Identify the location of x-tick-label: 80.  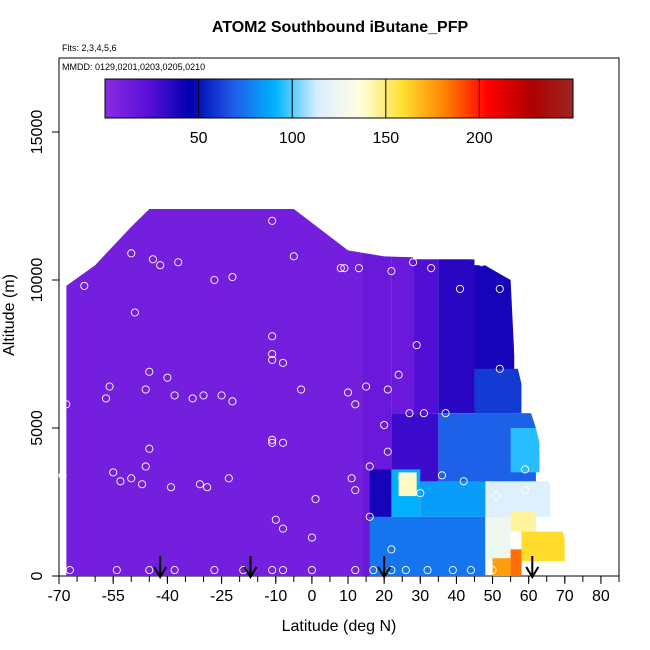
(601, 596).